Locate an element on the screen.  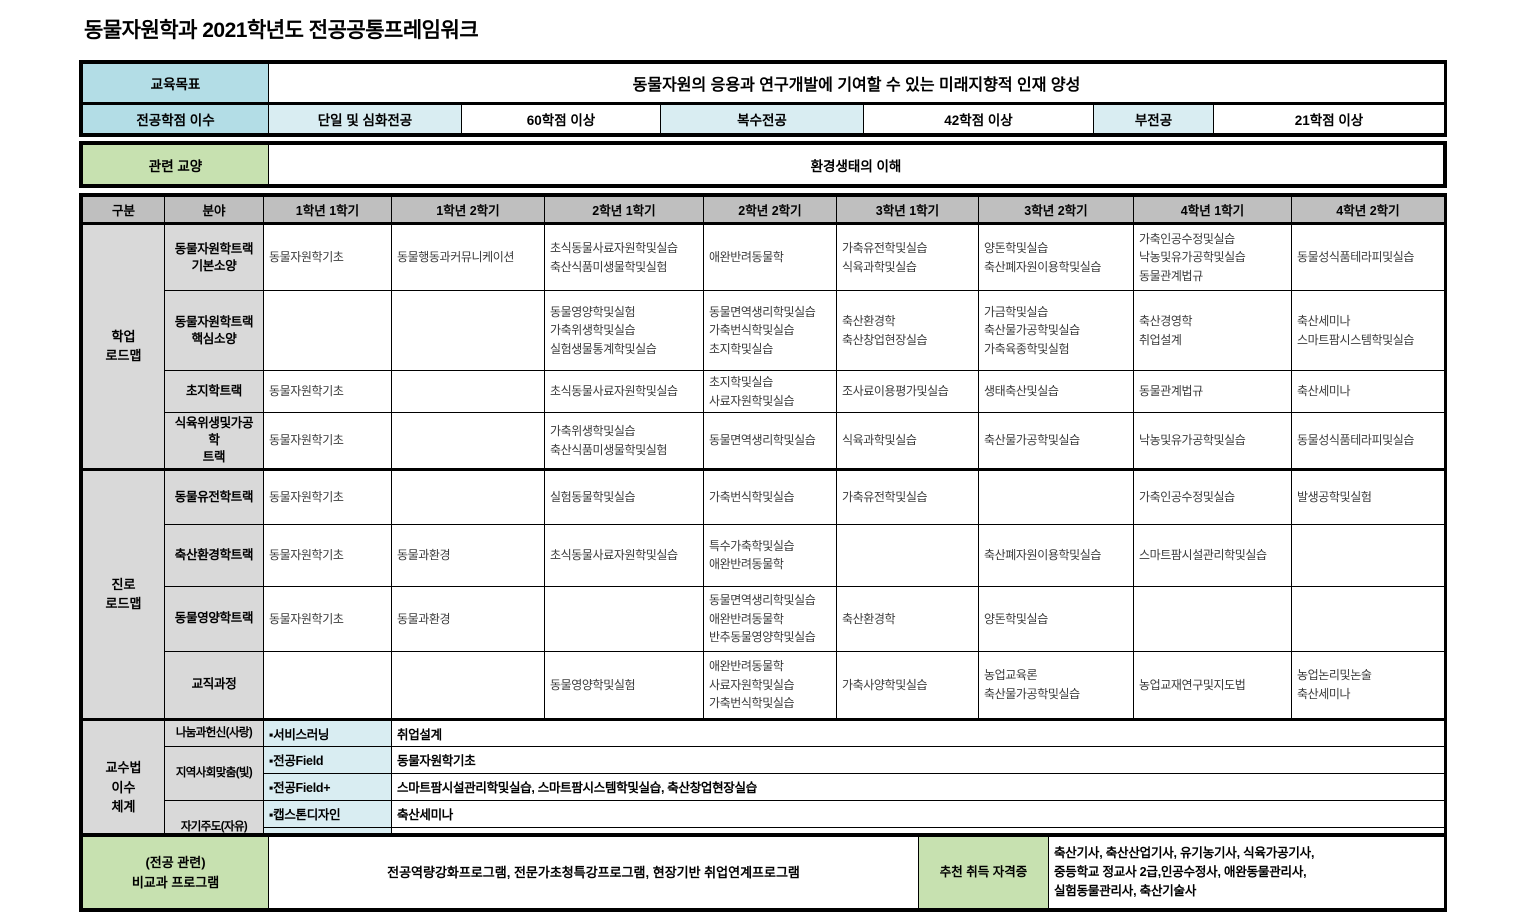
course-cell: 가축번식학및실습 is located at coordinates (770, 496).